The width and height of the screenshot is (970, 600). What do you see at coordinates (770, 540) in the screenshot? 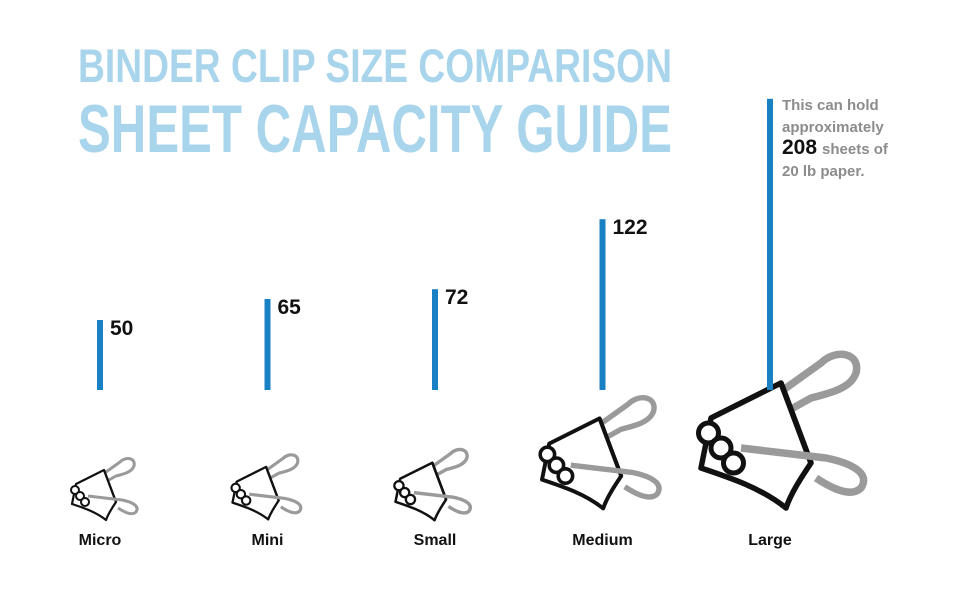
I see `category-label: Large` at bounding box center [770, 540].